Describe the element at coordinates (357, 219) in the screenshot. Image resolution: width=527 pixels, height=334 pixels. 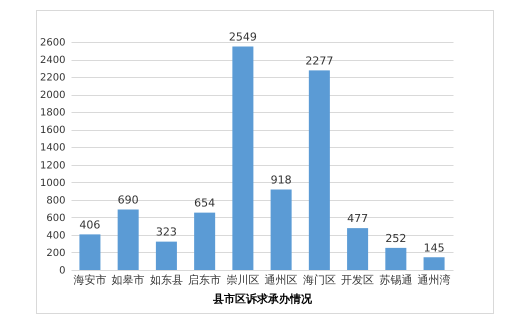
I see `data-label: 477` at that location.